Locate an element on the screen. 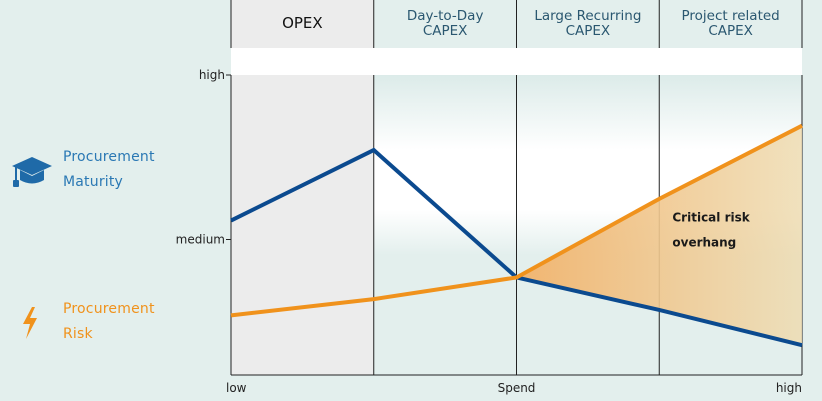 This screenshot has height=401, width=822. column-header-line: Day-to-Day is located at coordinates (445, 16).